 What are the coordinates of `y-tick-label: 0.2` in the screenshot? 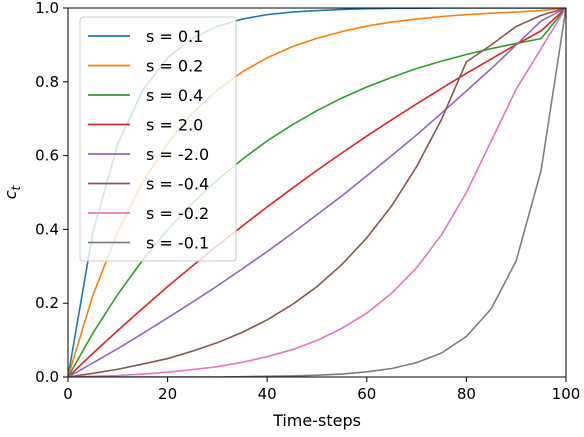 It's located at (47, 303).